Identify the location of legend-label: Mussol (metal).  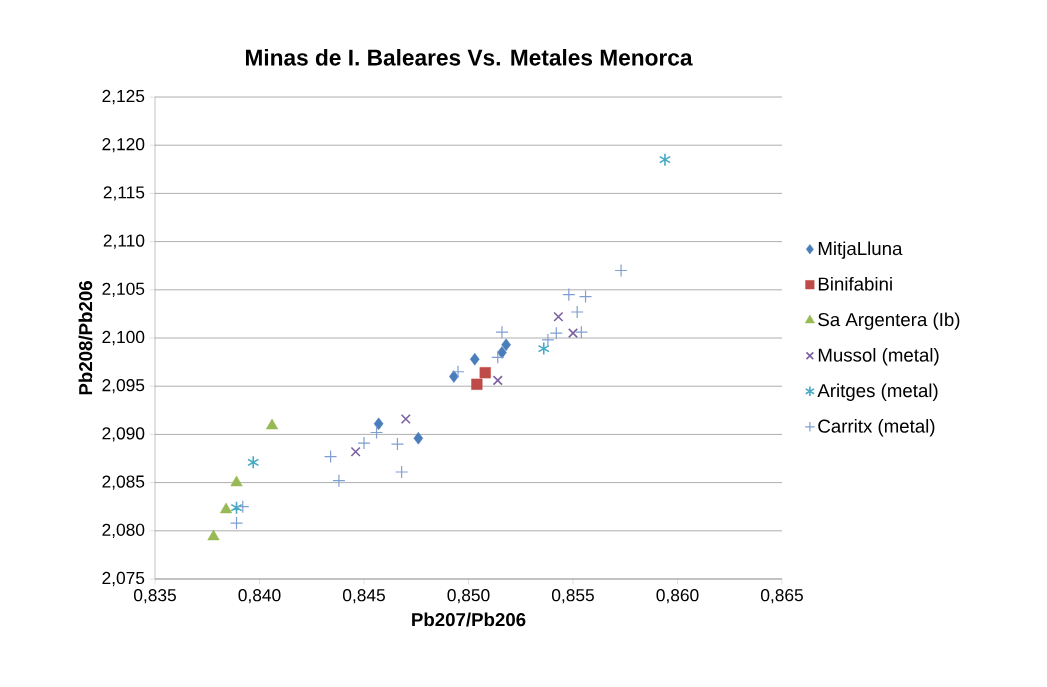
(878, 357).